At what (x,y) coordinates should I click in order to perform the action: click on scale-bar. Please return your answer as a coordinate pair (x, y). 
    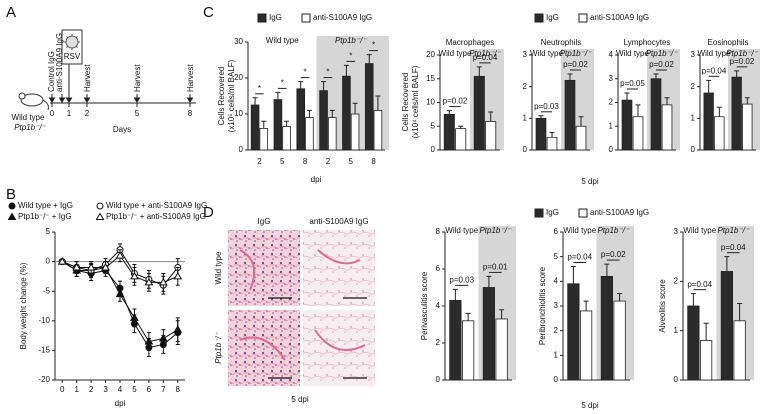
    Looking at the image, I should click on (317, 338).